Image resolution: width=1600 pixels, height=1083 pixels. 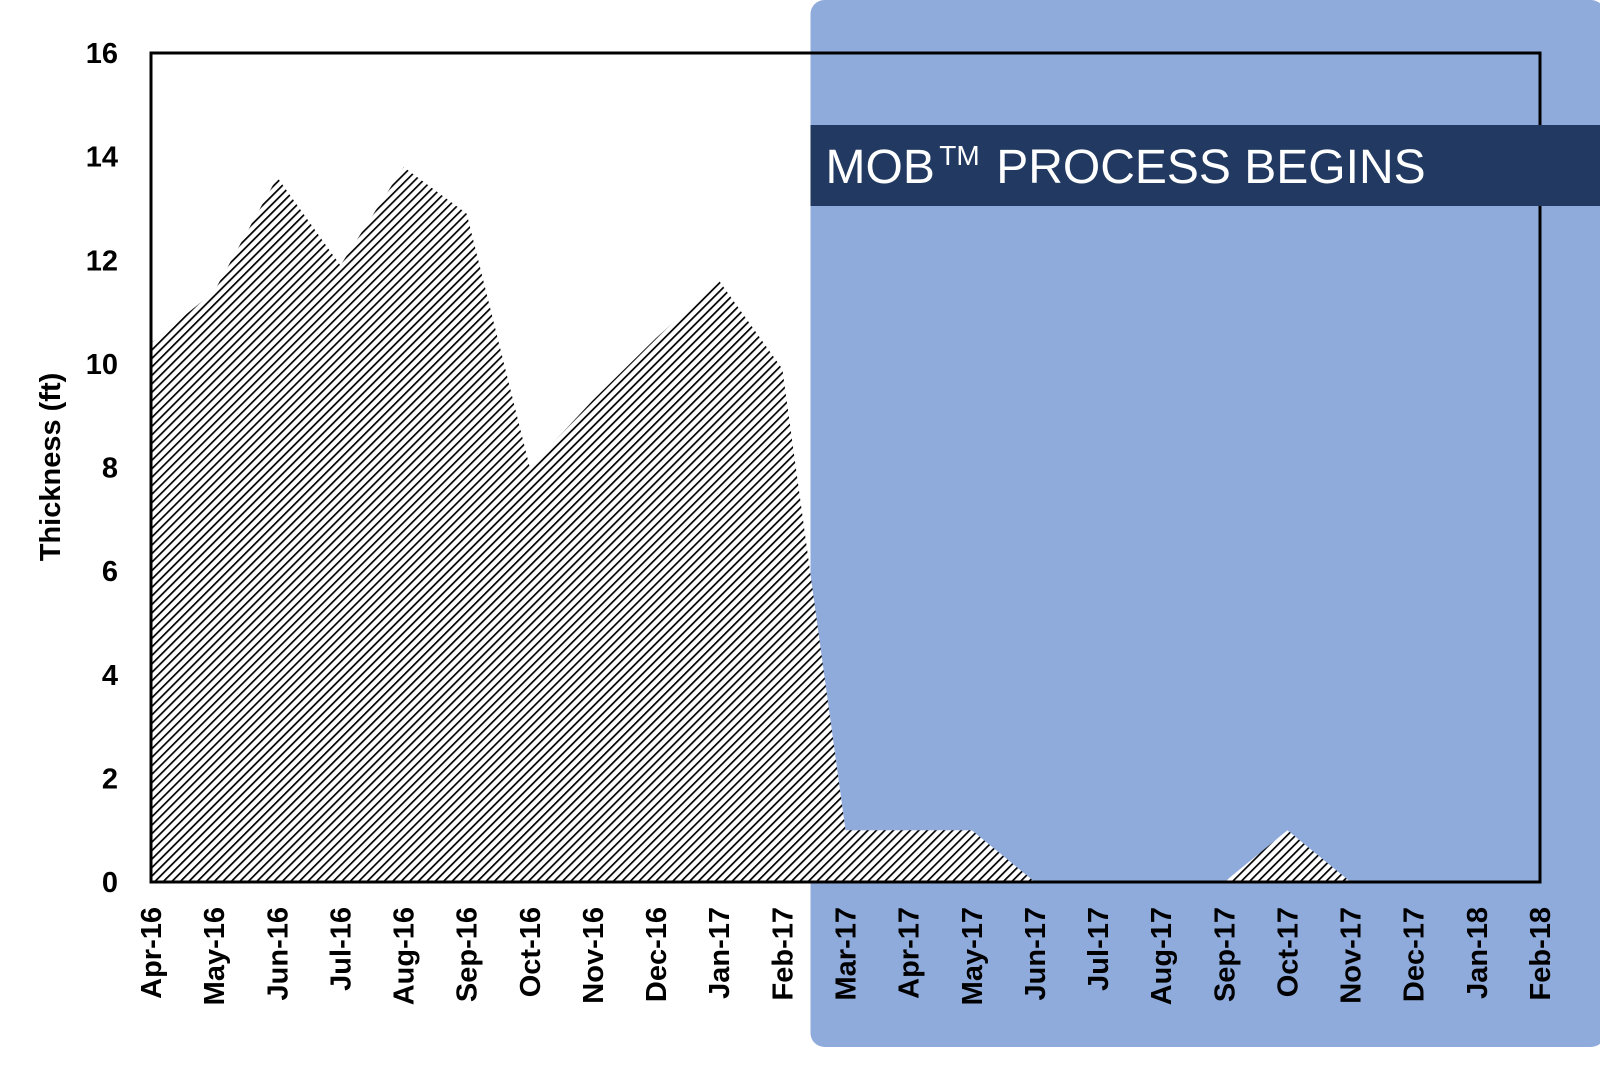 I want to click on x-tick-label: Nov-17, so click(x=1352, y=955).